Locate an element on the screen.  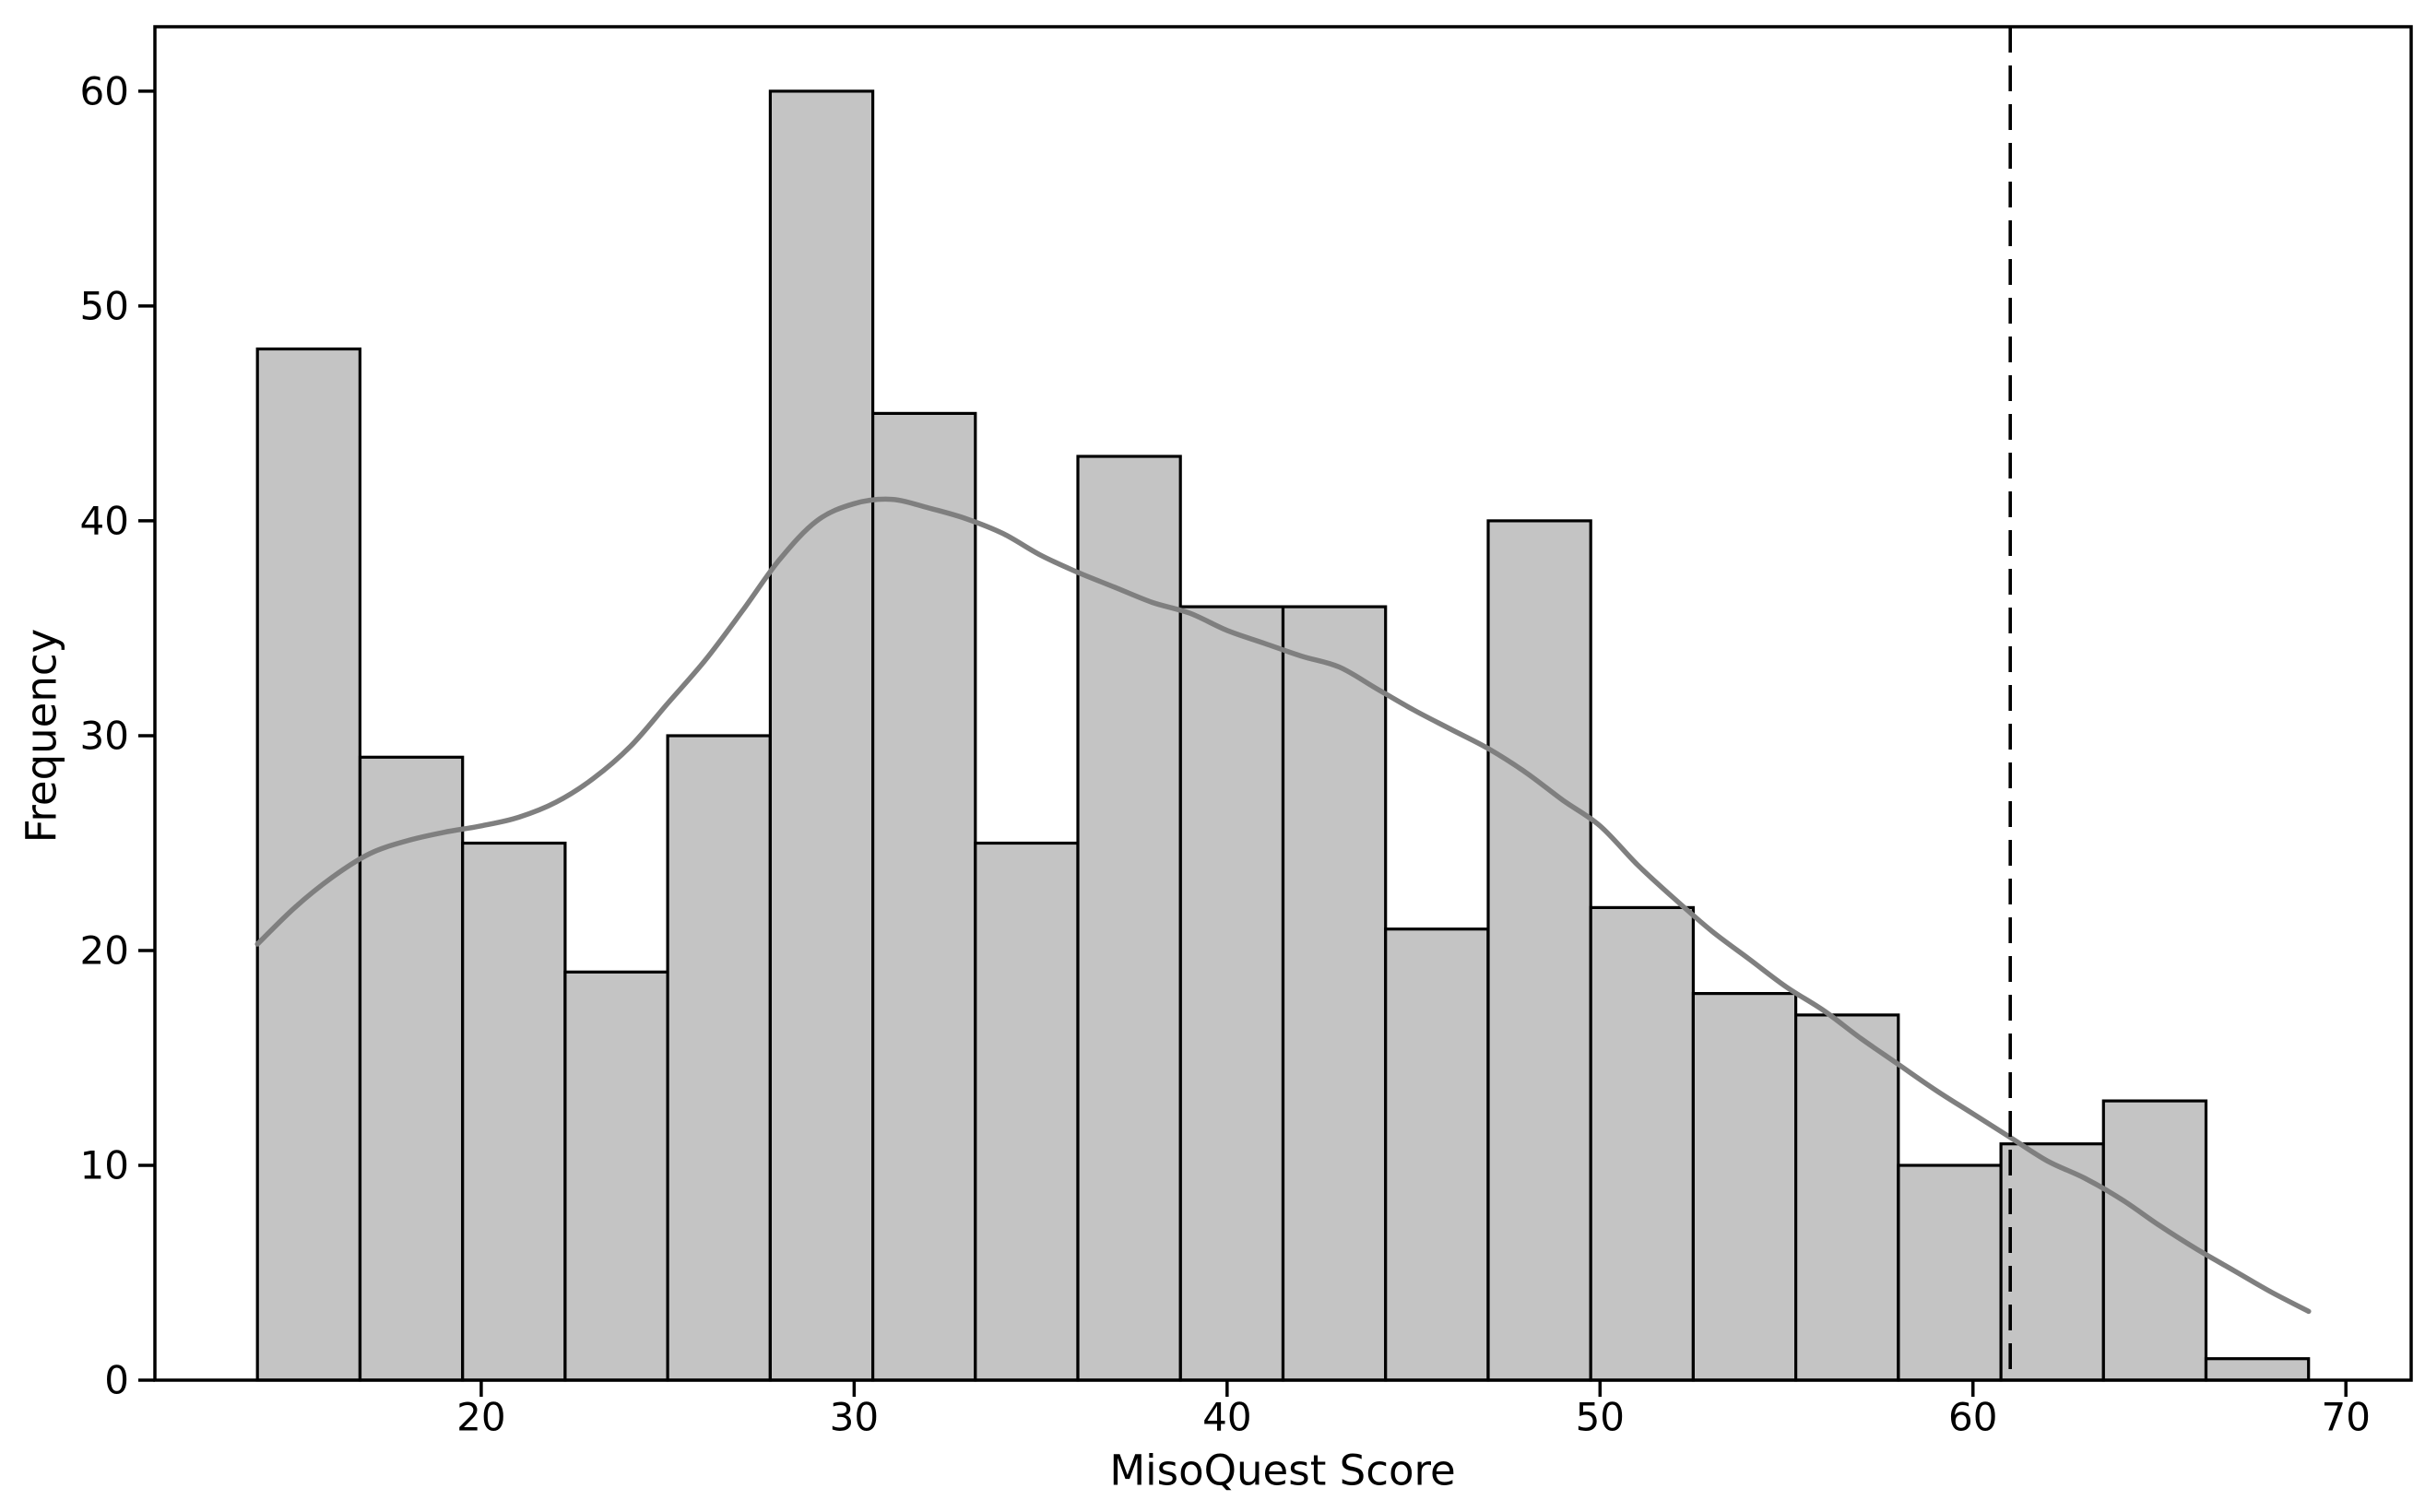
y-tick-label: 20 is located at coordinates (104, 950).